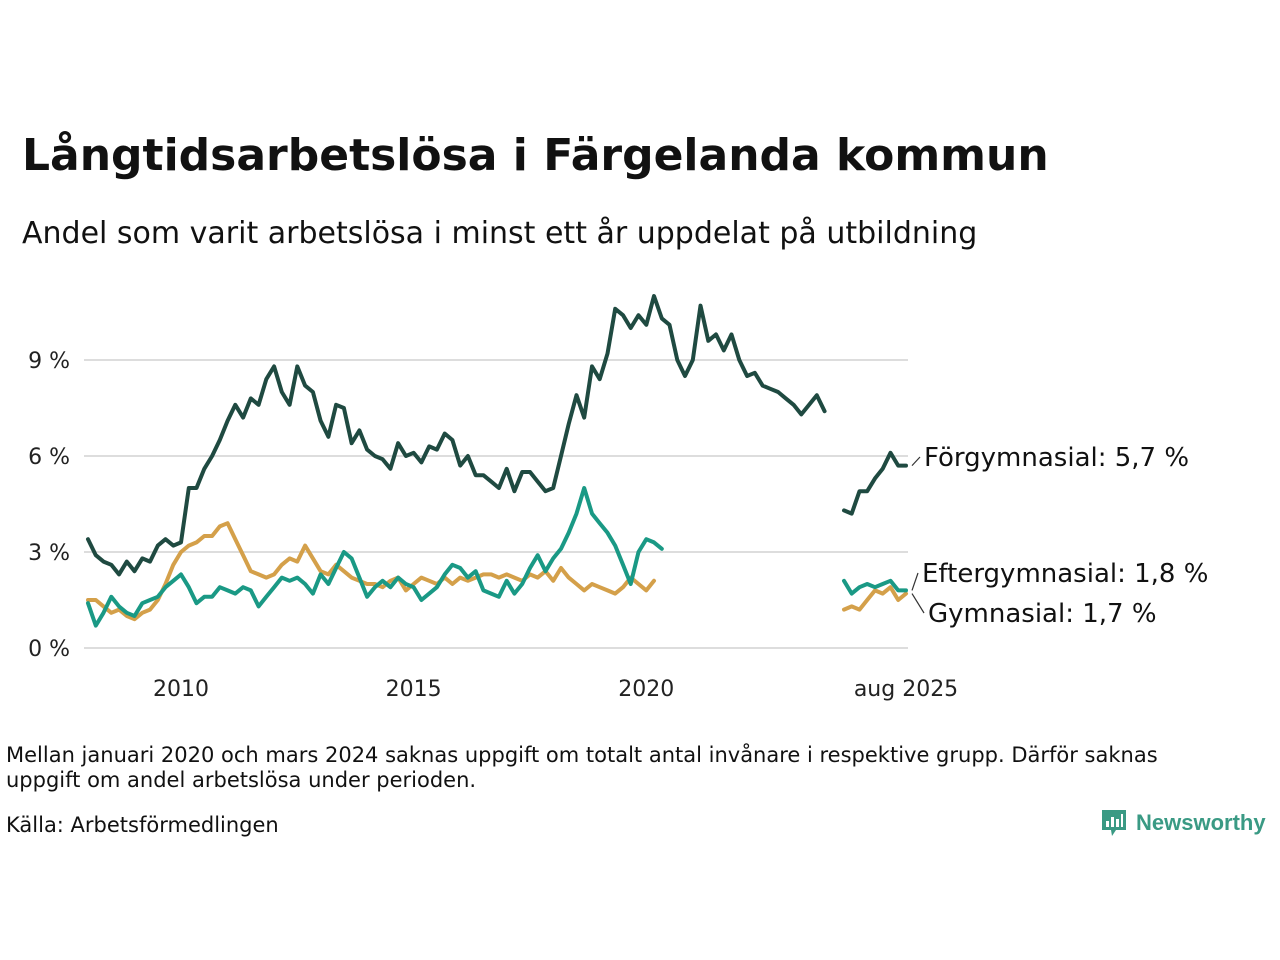 The image size is (1280, 960). I want to click on series-end-label: Förgymnasial: 5,7 %, so click(1056, 458).